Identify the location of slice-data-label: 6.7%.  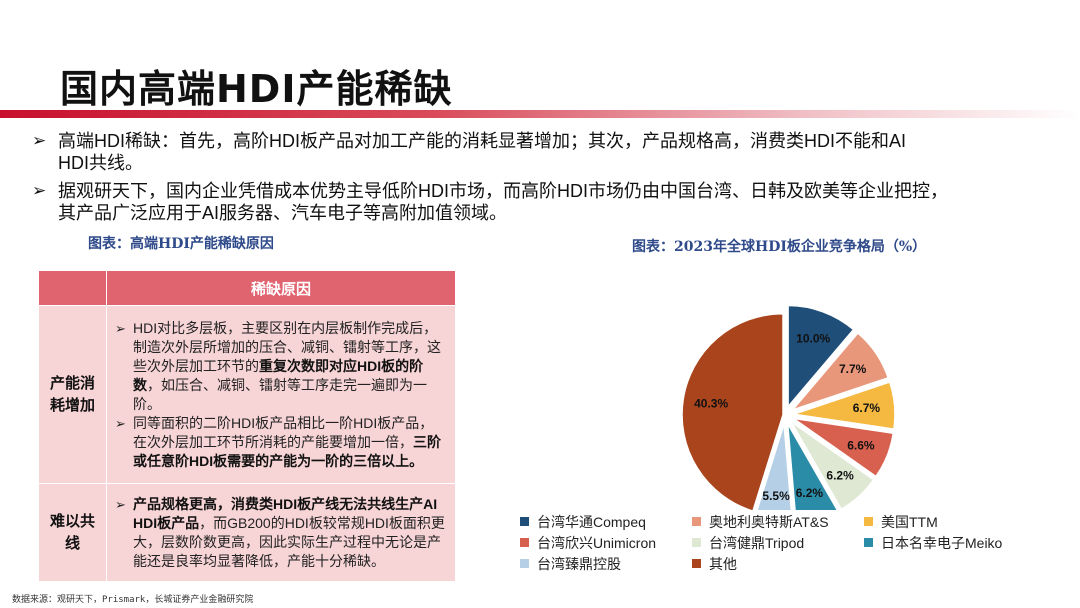
(867, 408).